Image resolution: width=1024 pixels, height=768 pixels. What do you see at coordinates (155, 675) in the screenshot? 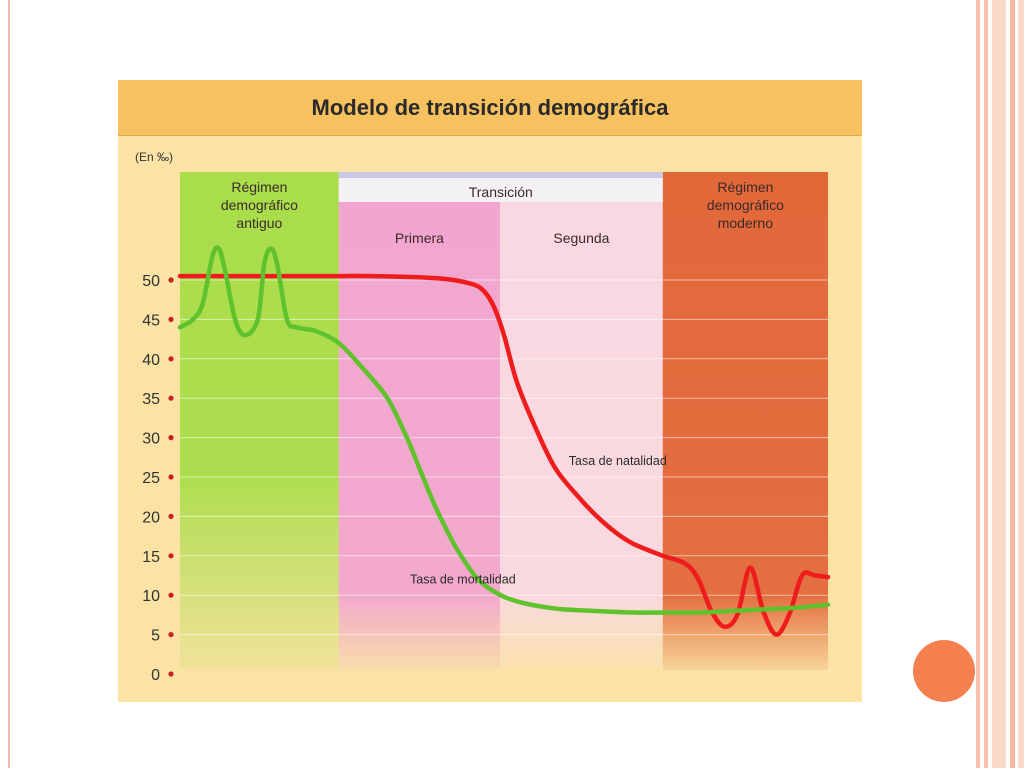
I see `y-tick-label: 0` at bounding box center [155, 675].